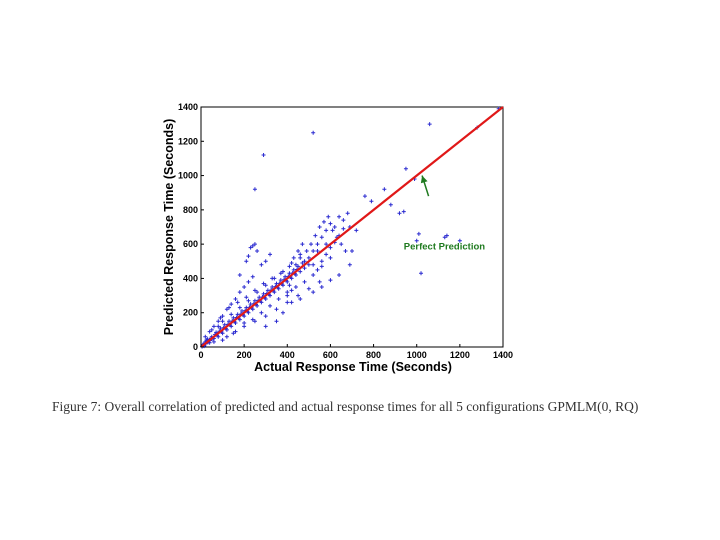  Describe the element at coordinates (417, 355) in the screenshot. I see `x-tick-label: 1000` at that location.